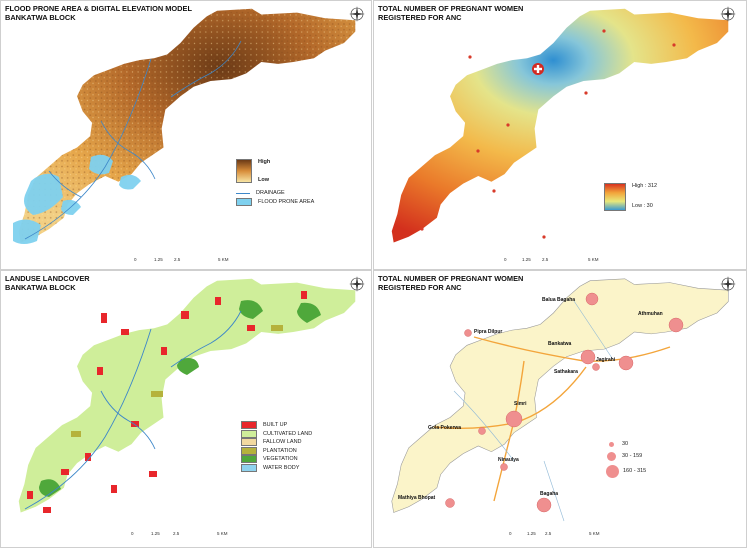 The image size is (747, 548). I want to click on panel-title: LANDUSE LANDCOVER BANKATWA BLOCK, so click(47, 283).